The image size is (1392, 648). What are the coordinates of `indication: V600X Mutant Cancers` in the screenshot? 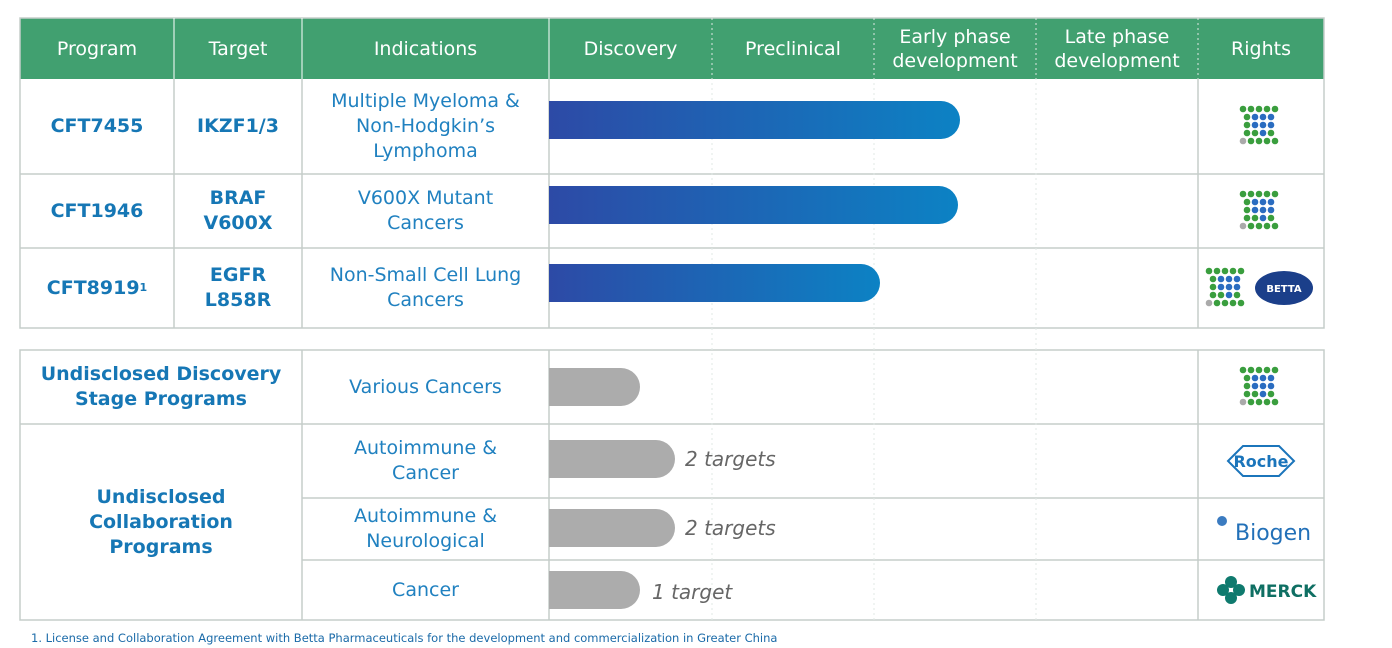 It's located at (425, 210).